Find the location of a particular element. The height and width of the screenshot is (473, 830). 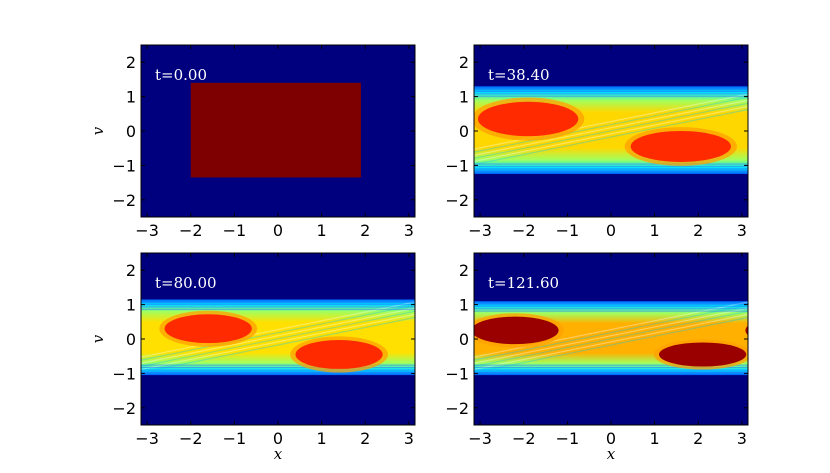

distribution-block is located at coordinates (275, 130).